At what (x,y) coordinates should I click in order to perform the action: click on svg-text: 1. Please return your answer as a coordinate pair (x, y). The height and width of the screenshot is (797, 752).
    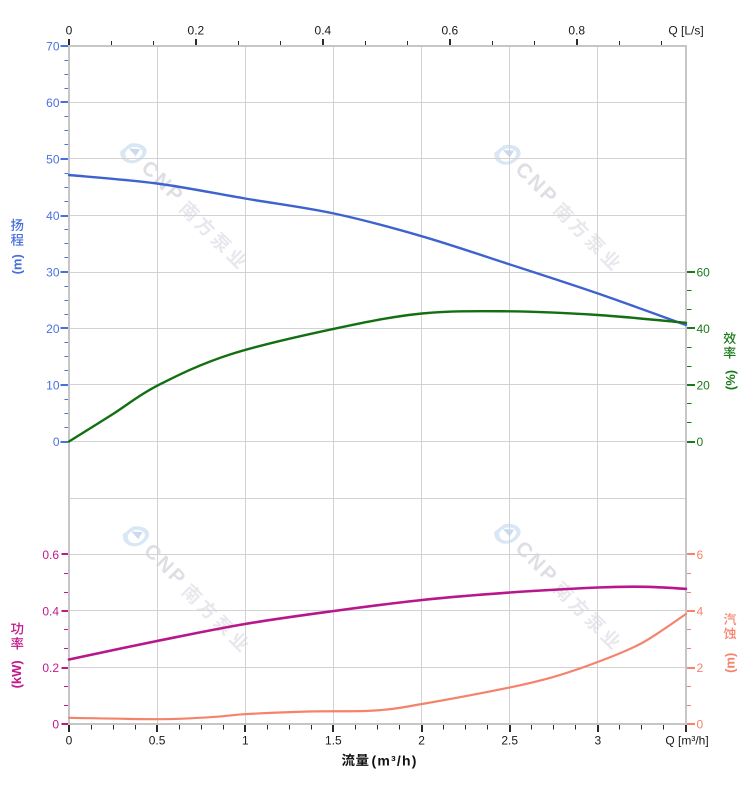
    Looking at the image, I should click on (245, 741).